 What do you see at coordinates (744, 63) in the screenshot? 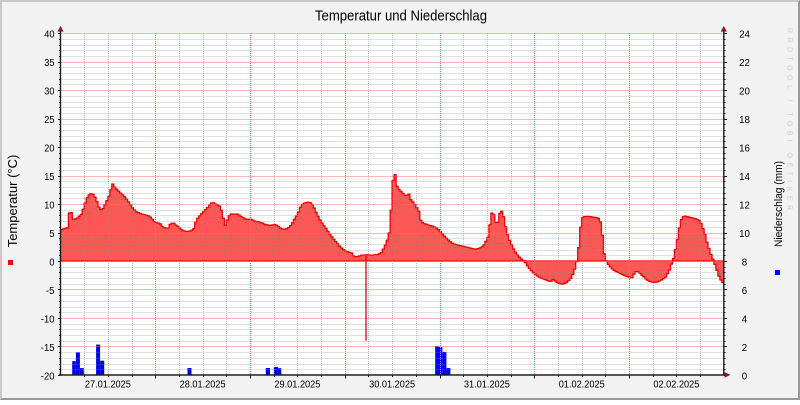
I see `svg-text: 22` at bounding box center [744, 63].